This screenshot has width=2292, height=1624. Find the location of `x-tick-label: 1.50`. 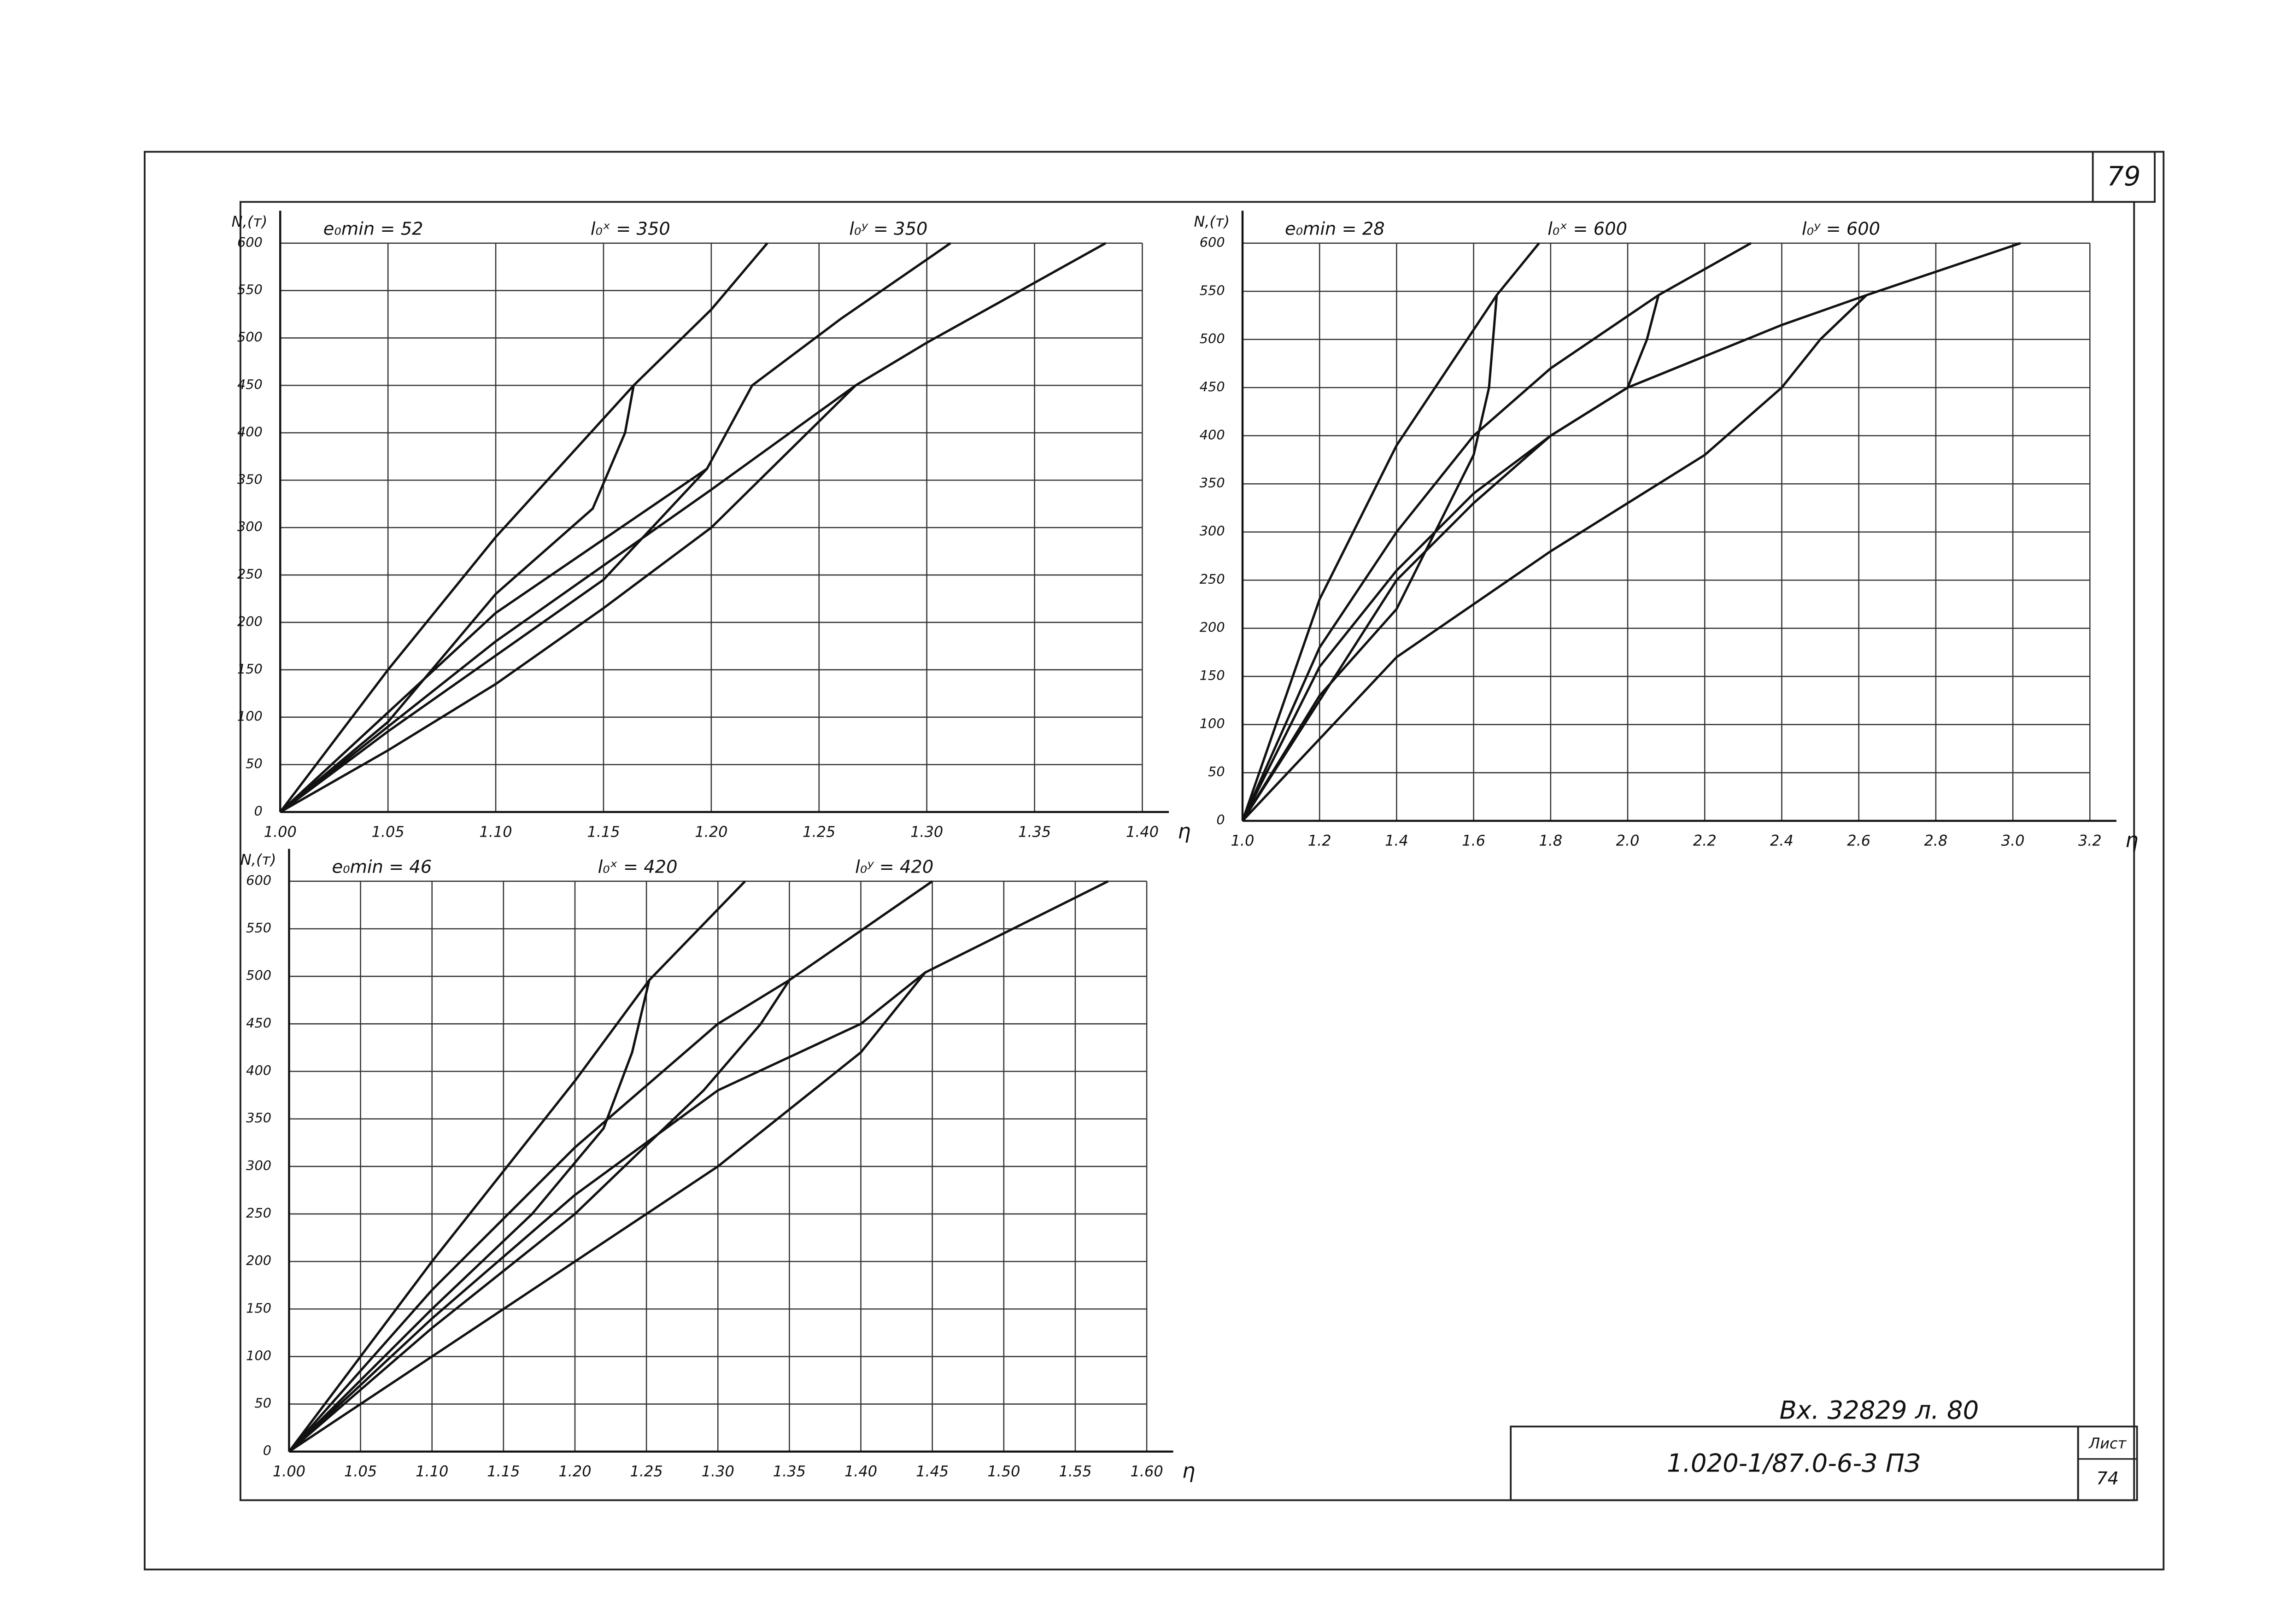

x-tick-label: 1.50 is located at coordinates (1004, 1472).